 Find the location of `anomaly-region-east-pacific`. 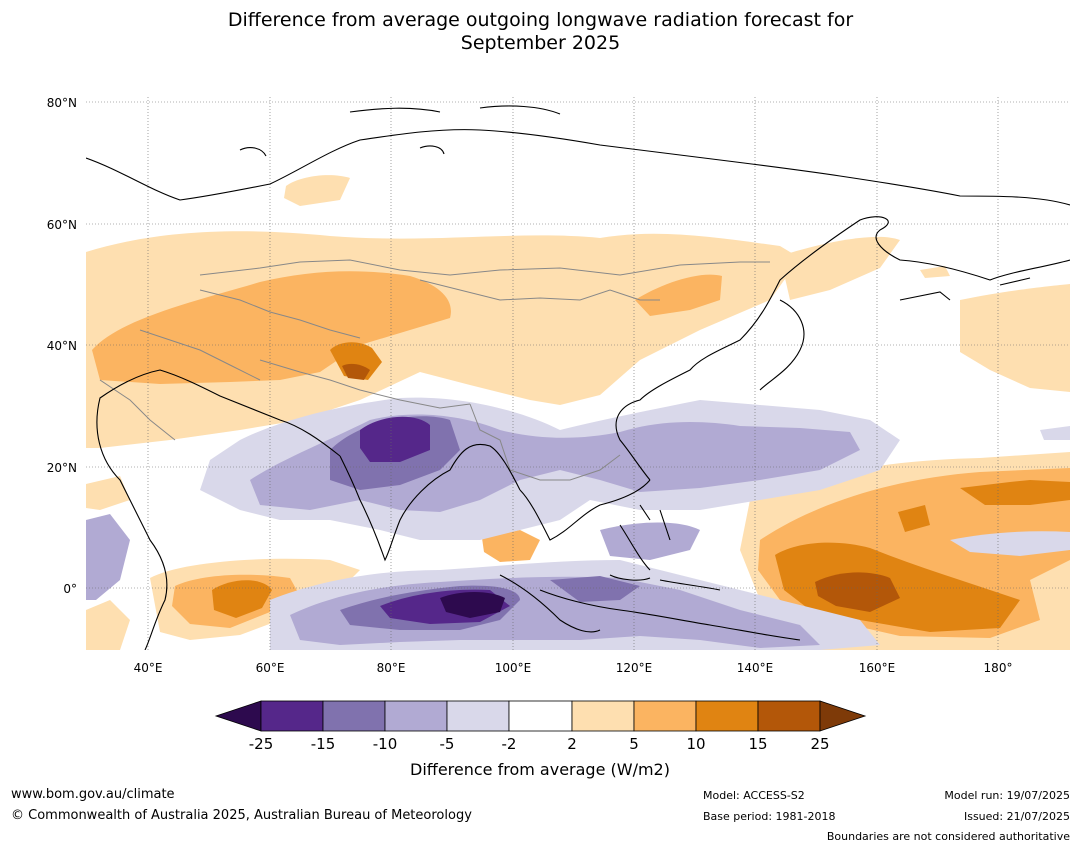

anomaly-region-east-pacific is located at coordinates (1010, 543).